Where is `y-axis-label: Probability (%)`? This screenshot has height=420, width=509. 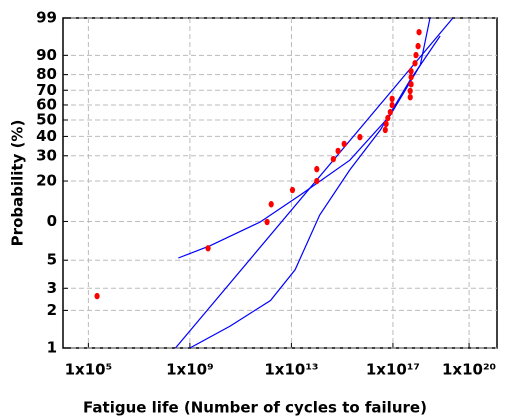 y-axis-label: Probability (%) is located at coordinates (18, 183).